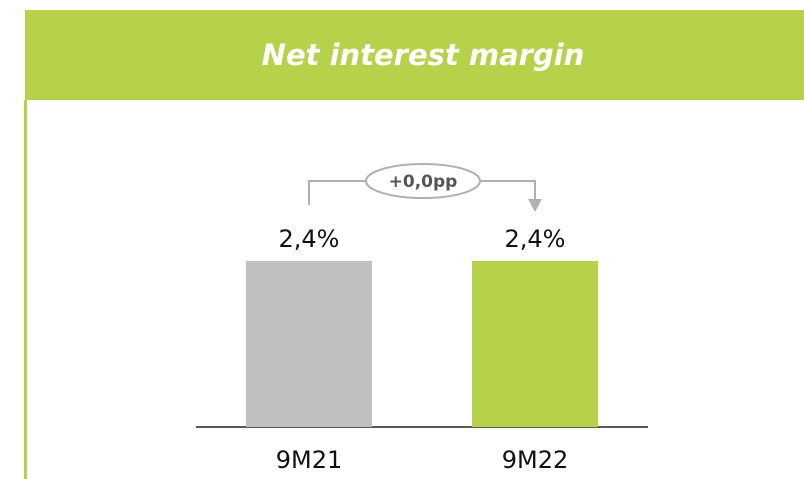 Image resolution: width=804 pixels, height=479 pixels. I want to click on bracket-right, so click(508, 190).